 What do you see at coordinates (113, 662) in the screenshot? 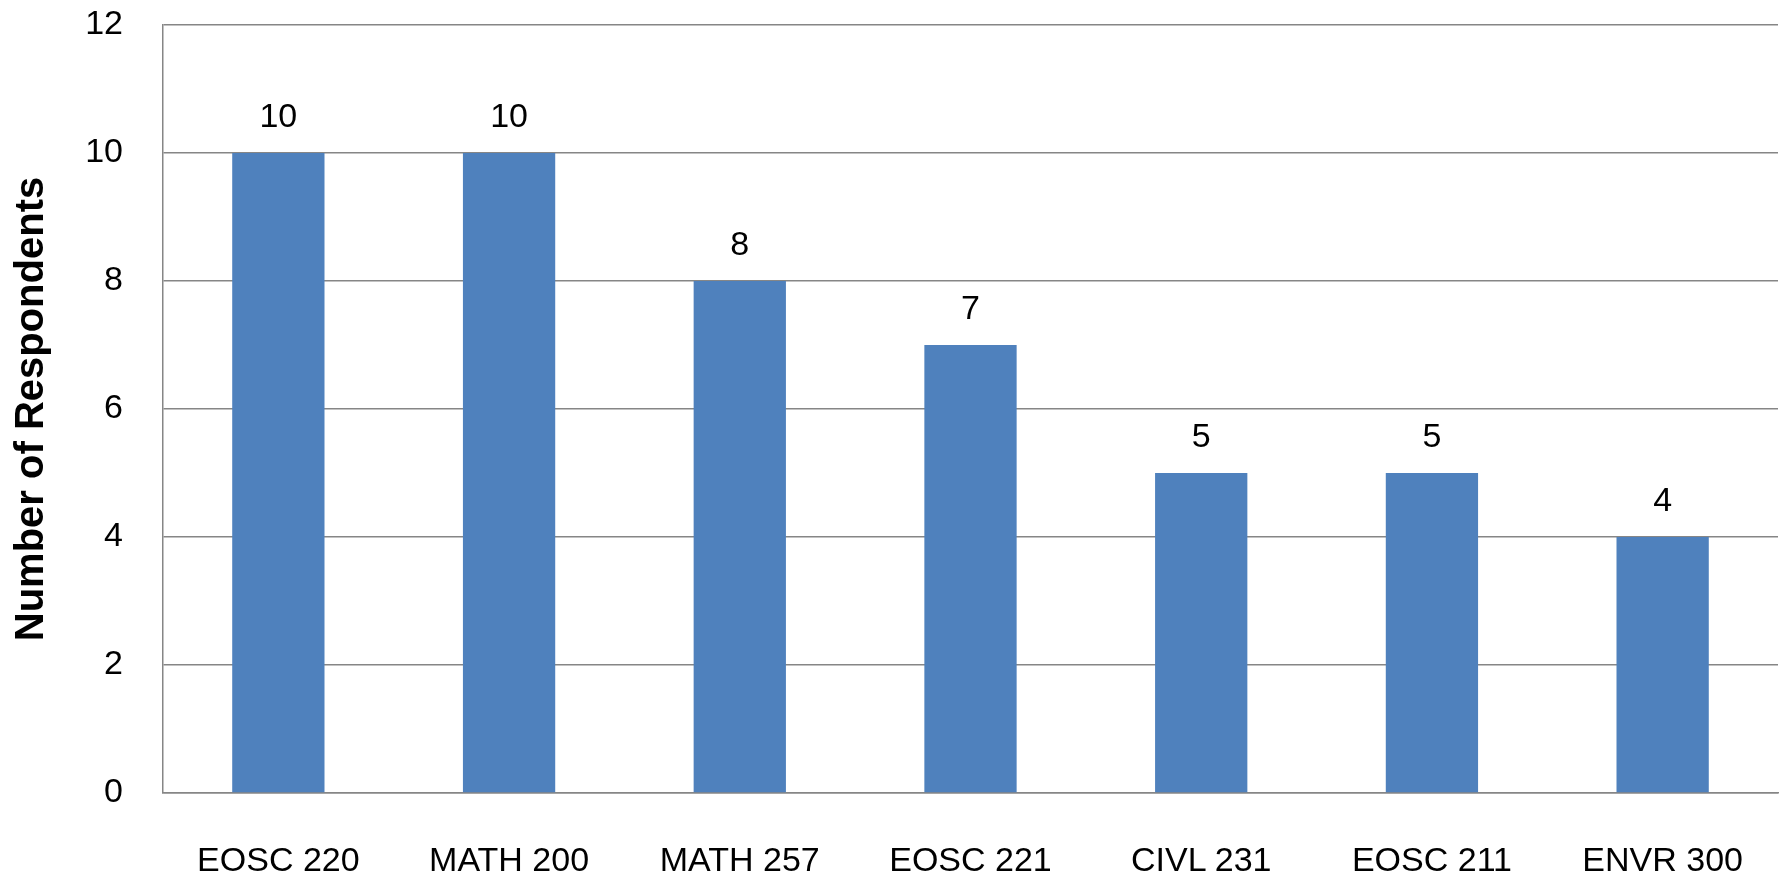
I see `y-tick-label: 2` at bounding box center [113, 662].